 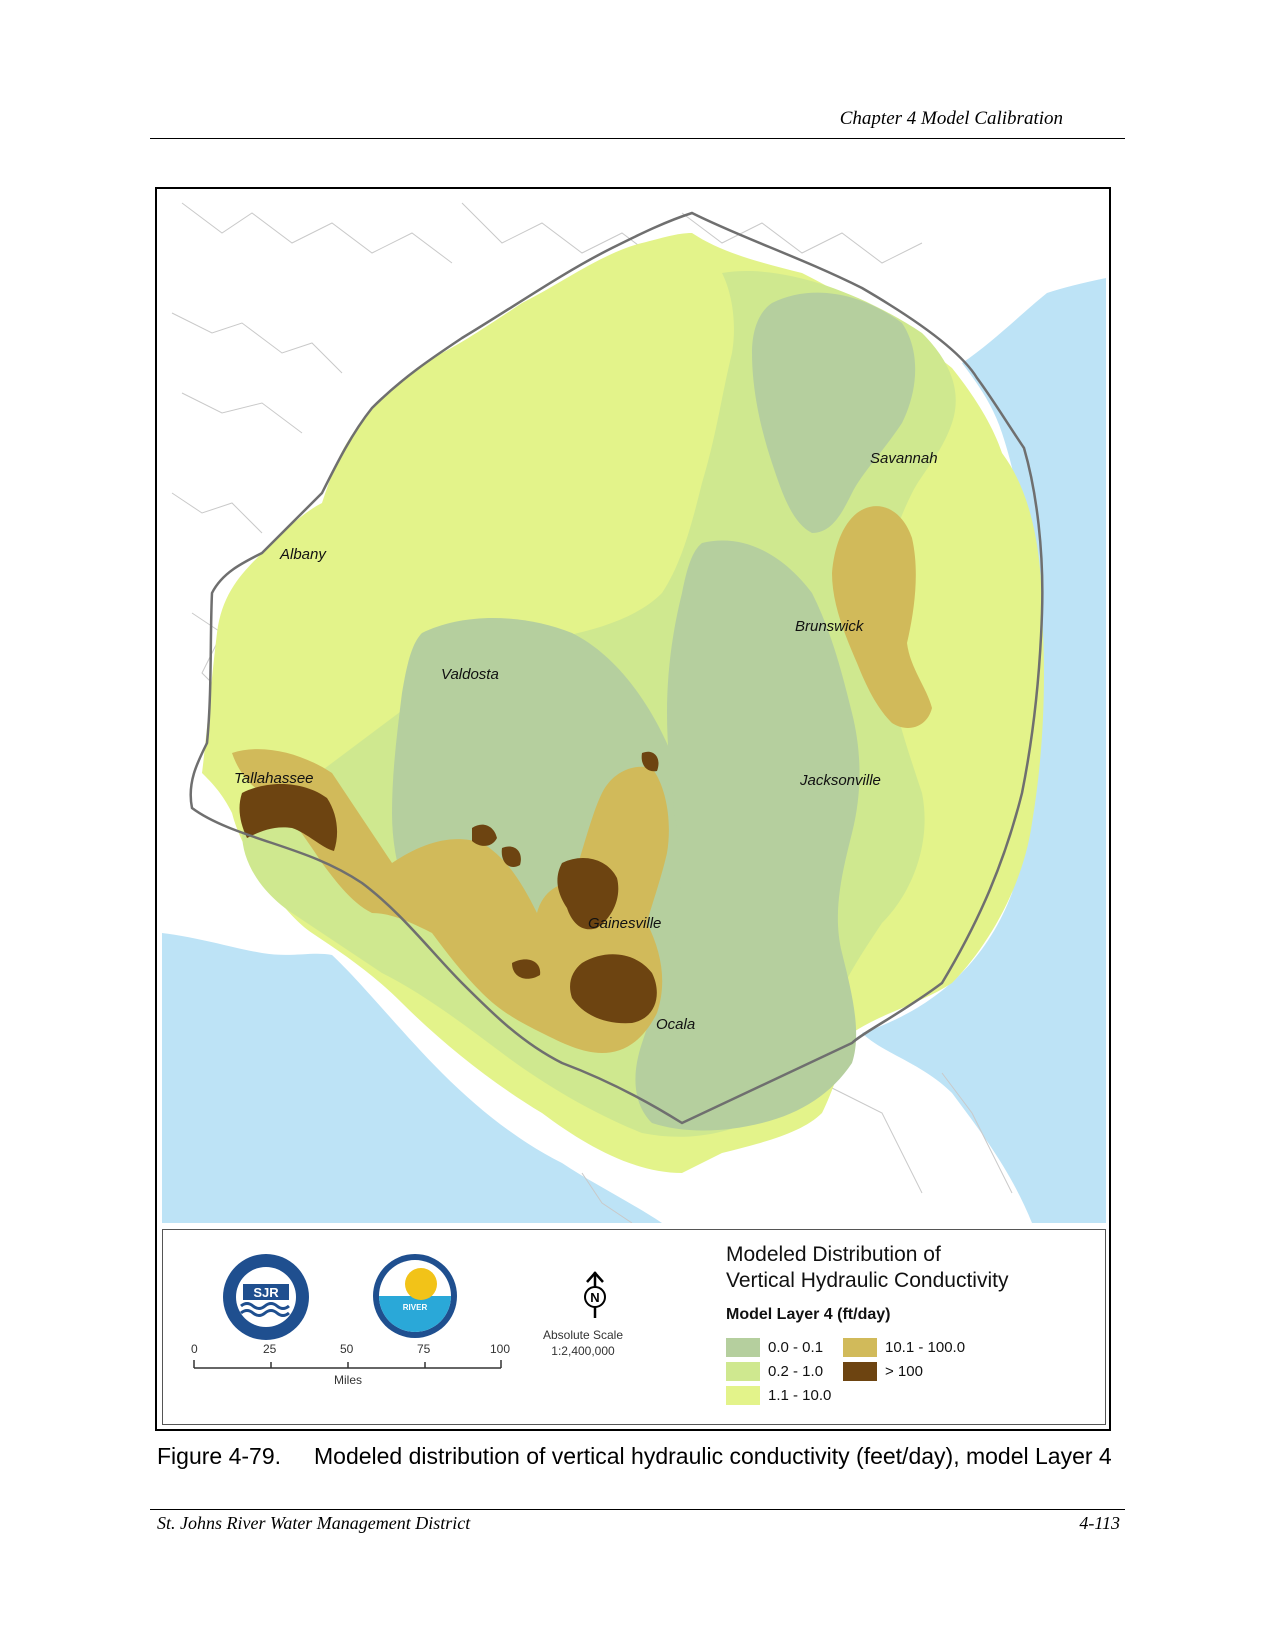 I want to click on legend-item-label: 1.1 - 10.0, so click(x=800, y=1395).